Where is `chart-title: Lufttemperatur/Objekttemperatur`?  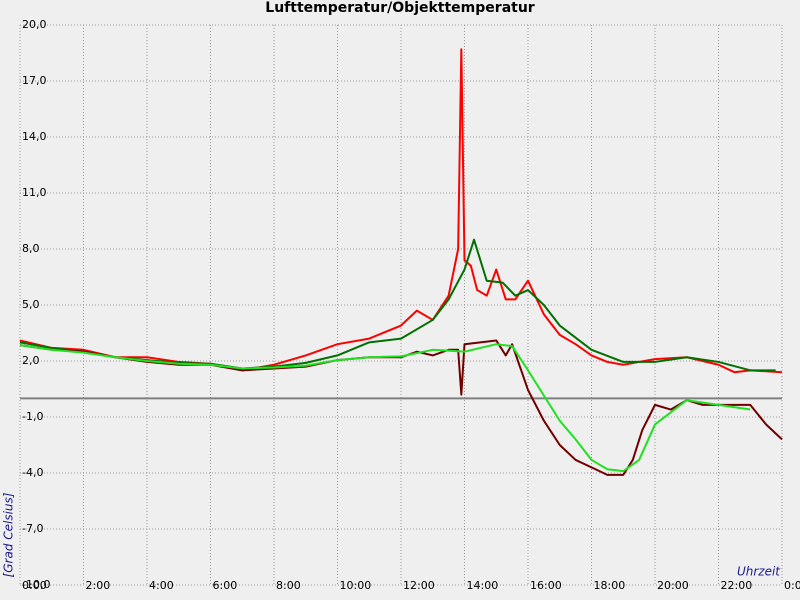 chart-title: Lufttemperatur/Objekttemperatur is located at coordinates (400, 8).